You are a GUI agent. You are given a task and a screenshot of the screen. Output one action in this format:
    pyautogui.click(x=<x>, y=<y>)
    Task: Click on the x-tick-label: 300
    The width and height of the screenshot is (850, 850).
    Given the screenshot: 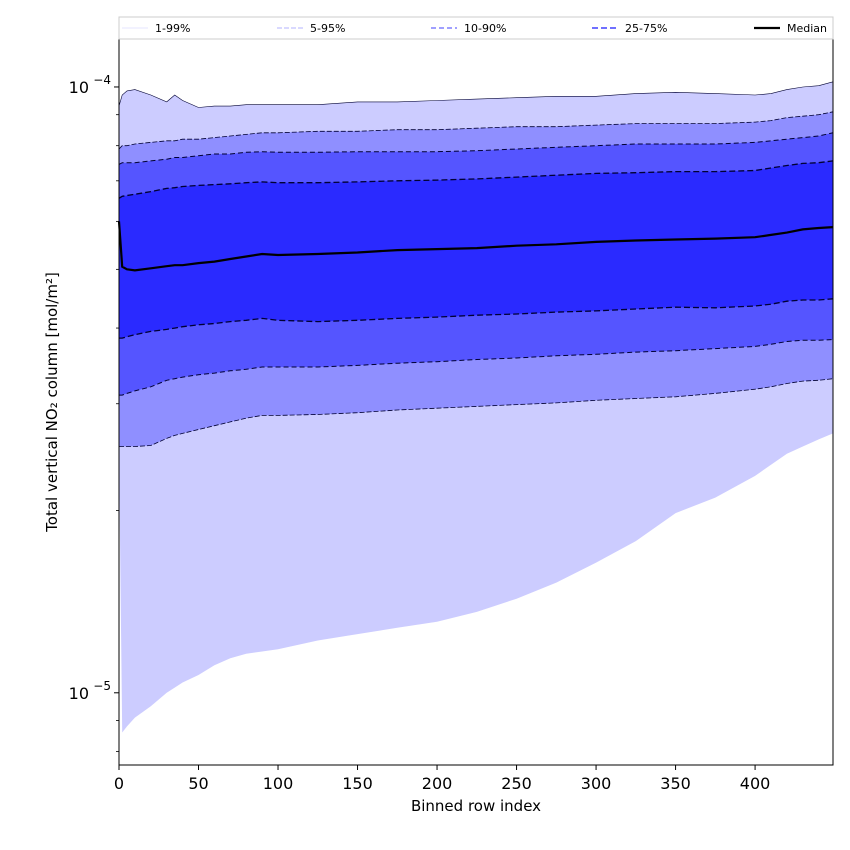 What is the action you would take?
    pyautogui.click(x=596, y=783)
    